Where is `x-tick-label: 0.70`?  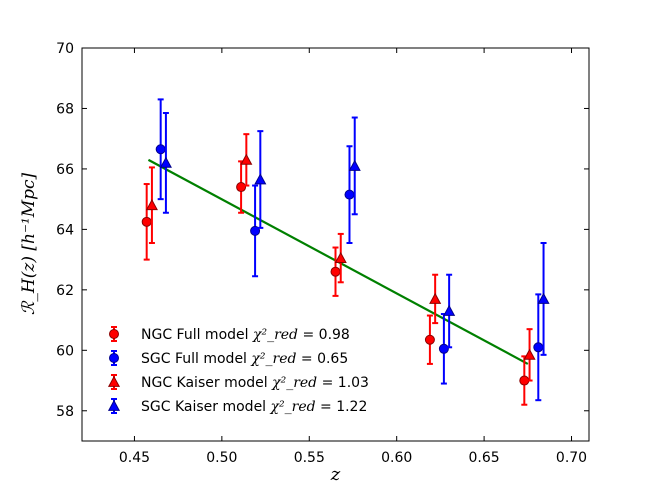
x-tick-label: 0.70 is located at coordinates (571, 458).